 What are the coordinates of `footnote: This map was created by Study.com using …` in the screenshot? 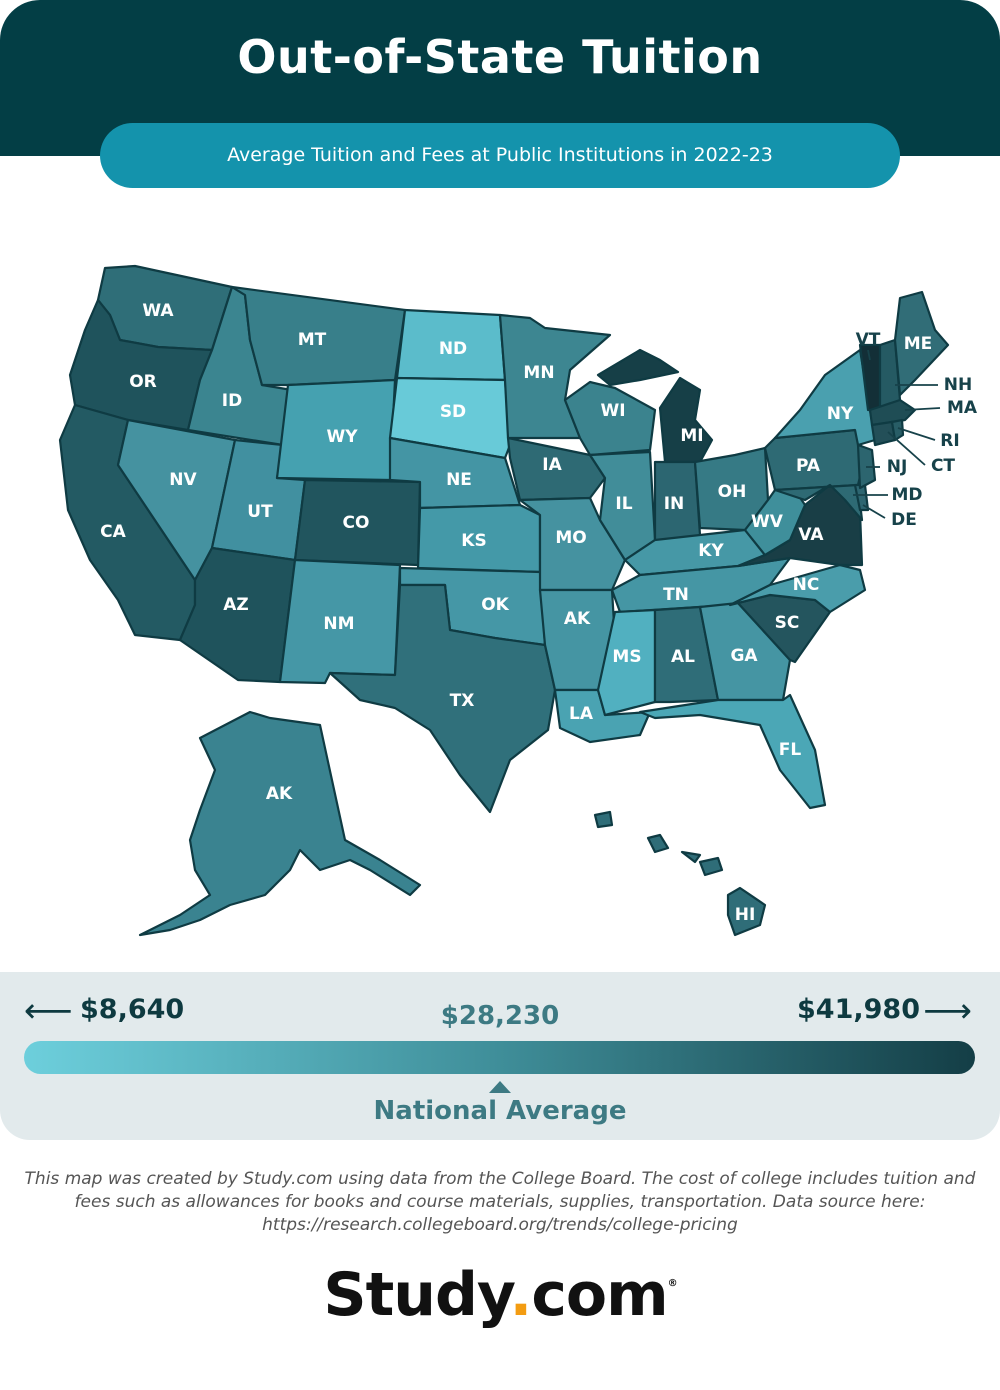 It's located at (500, 1202).